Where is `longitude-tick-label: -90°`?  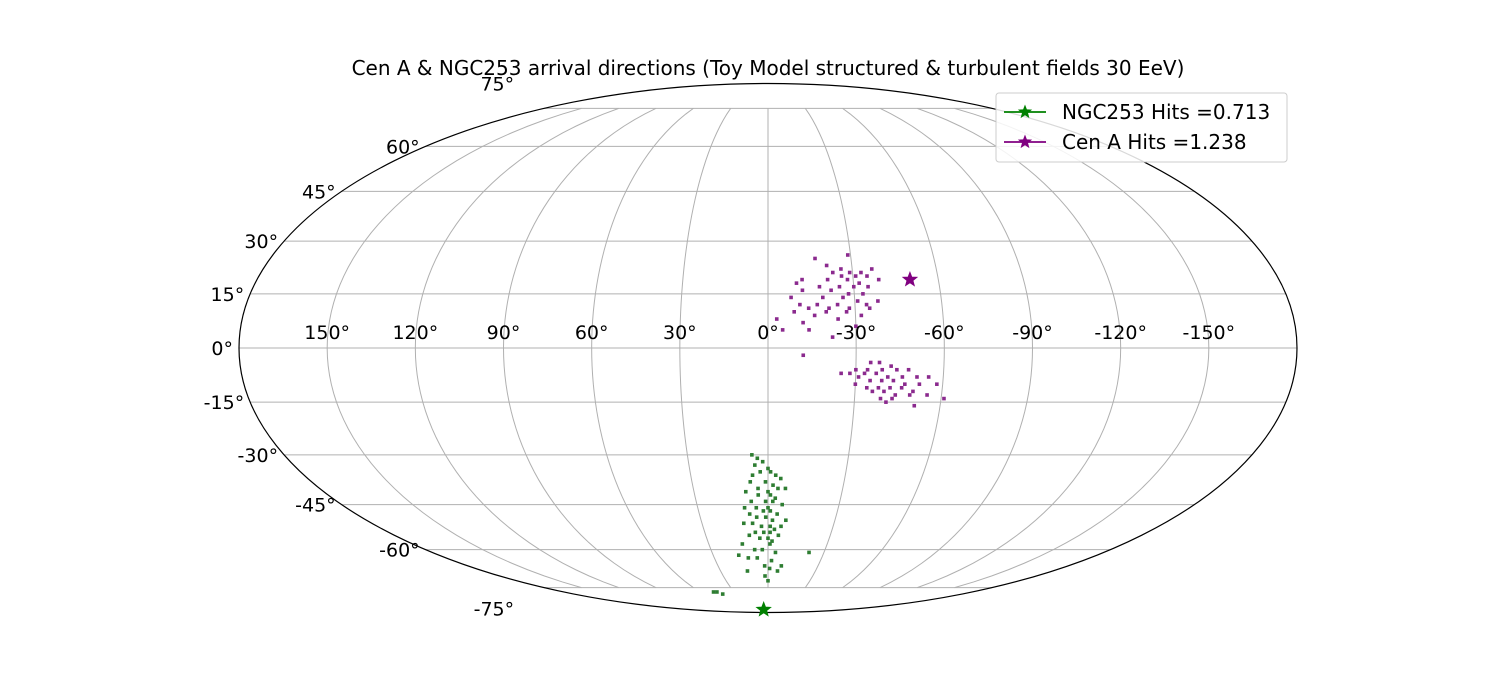
longitude-tick-label: -90° is located at coordinates (1032, 333).